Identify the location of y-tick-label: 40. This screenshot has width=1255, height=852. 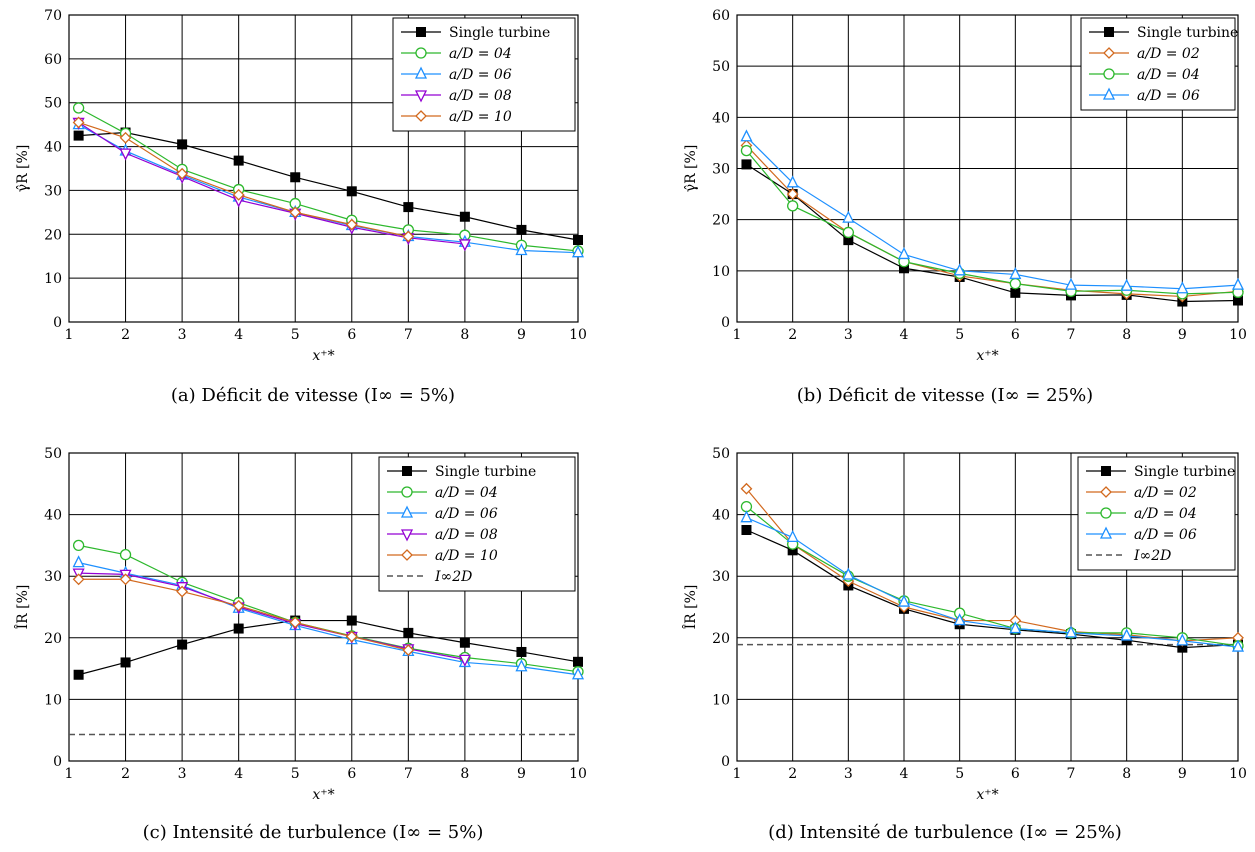
(721, 118).